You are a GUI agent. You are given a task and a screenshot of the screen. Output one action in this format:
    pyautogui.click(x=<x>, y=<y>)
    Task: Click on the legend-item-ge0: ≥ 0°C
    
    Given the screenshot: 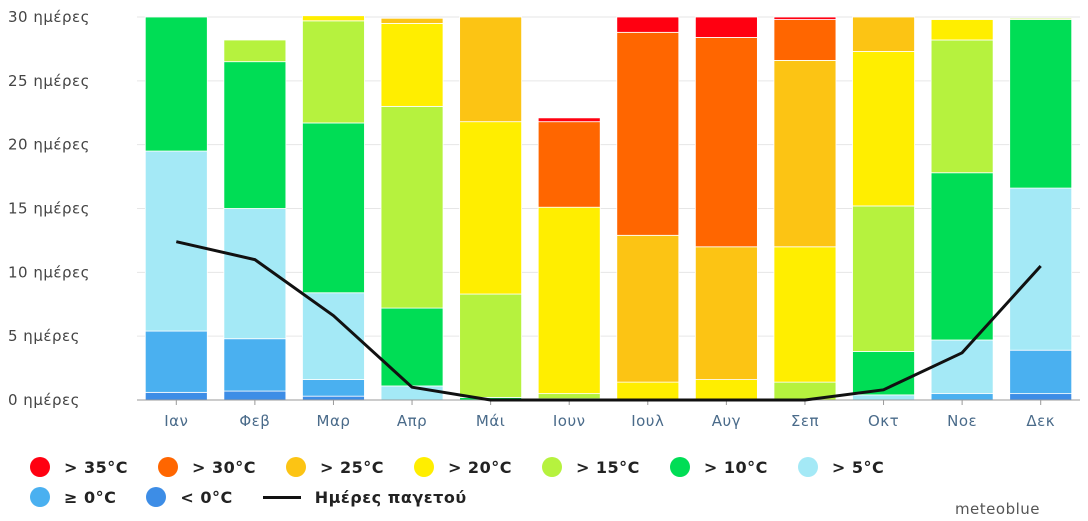 What is the action you would take?
    pyautogui.click(x=73, y=497)
    